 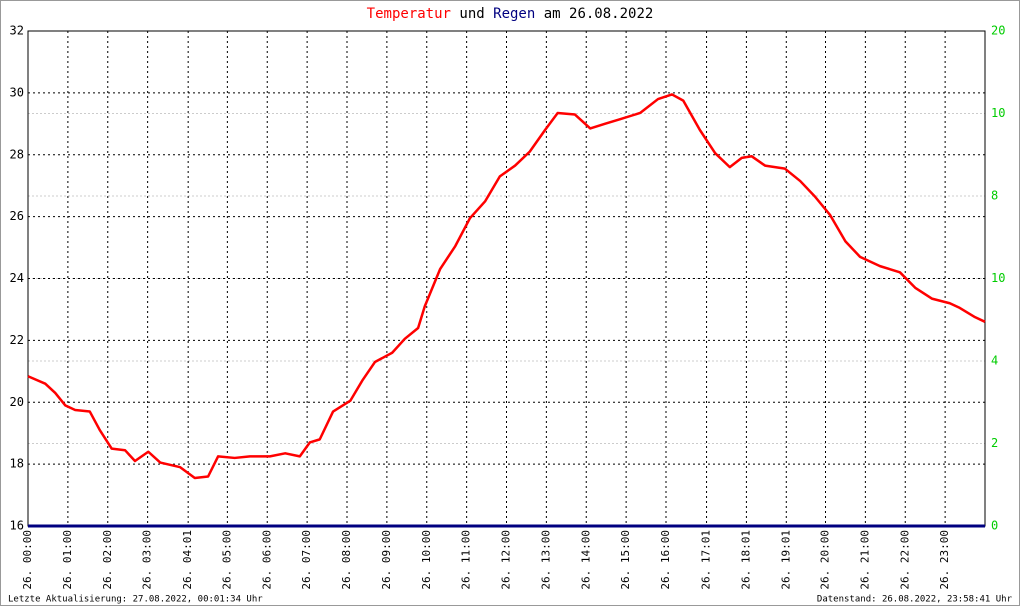 What do you see at coordinates (409, 14) in the screenshot?
I see `title-temperature: Temperatur` at bounding box center [409, 14].